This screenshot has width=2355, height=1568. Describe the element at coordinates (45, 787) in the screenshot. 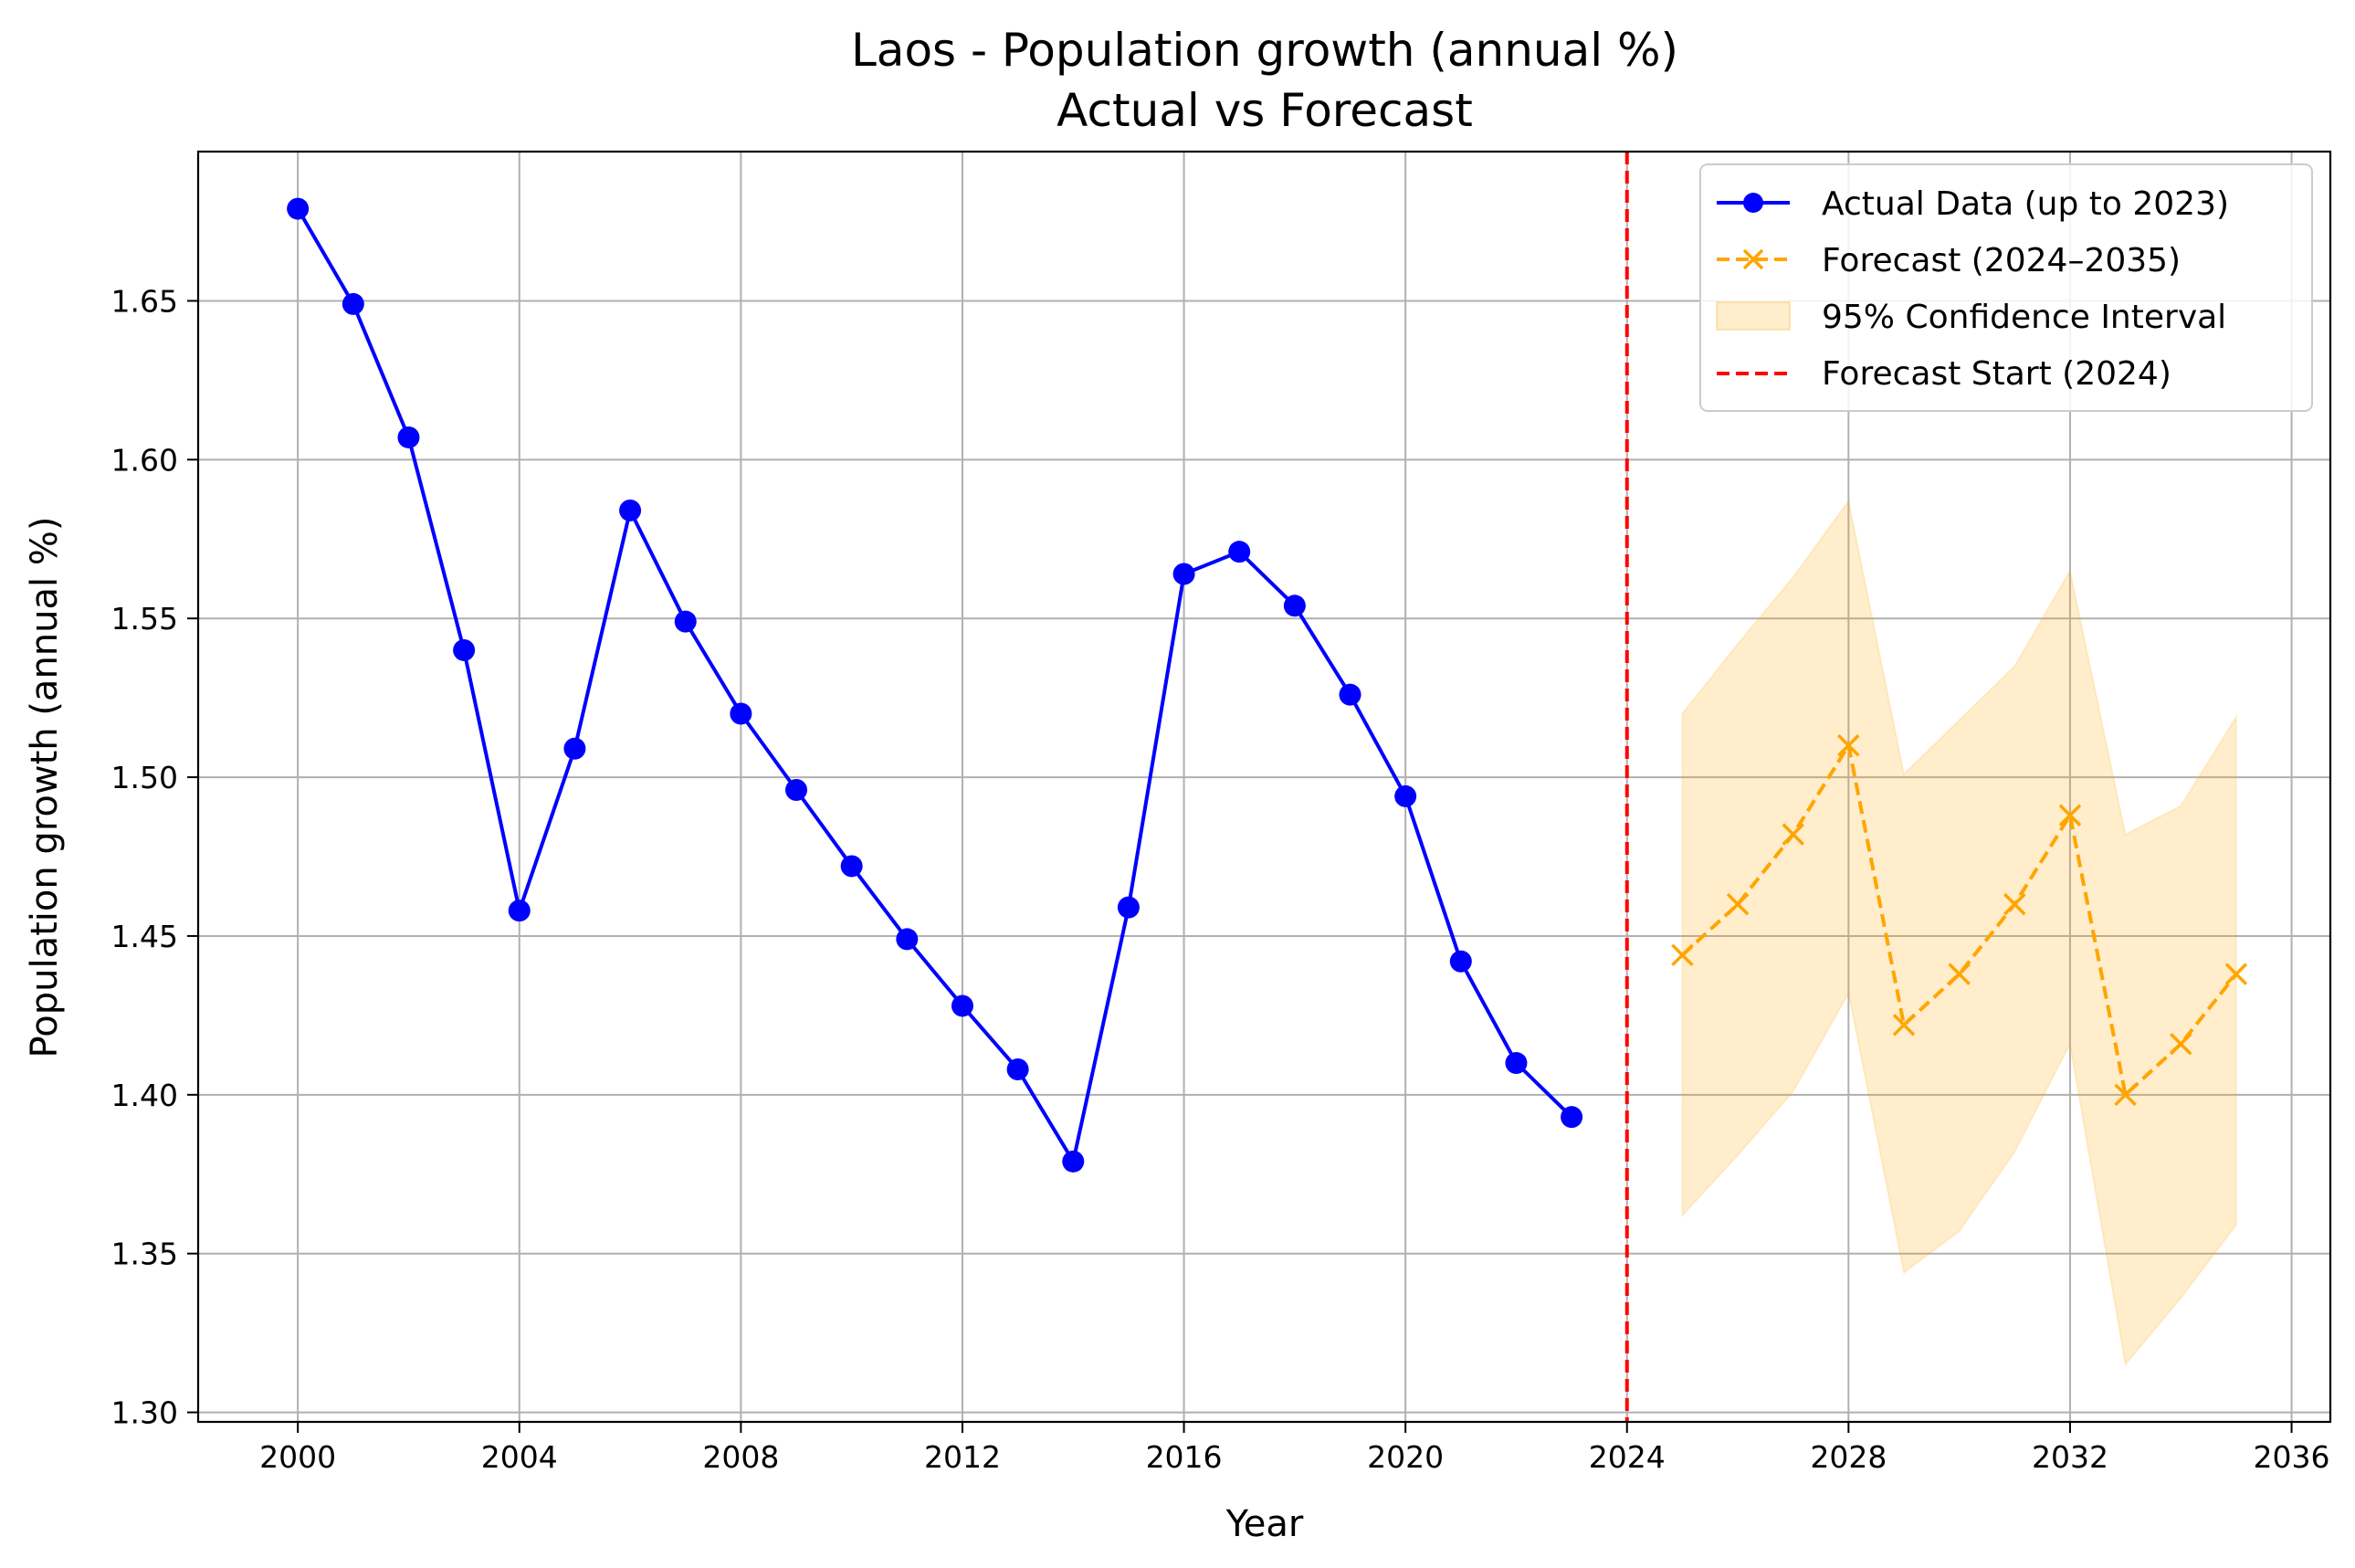

I see `y-axis-label: Population growth (annual %)` at that location.